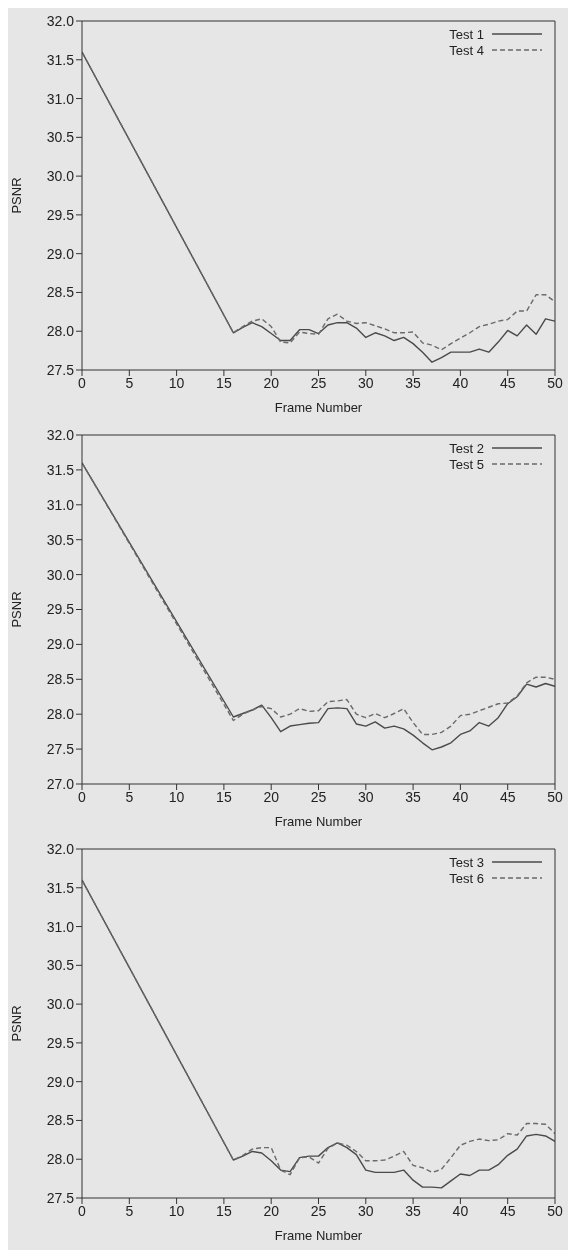  What do you see at coordinates (466, 50) in the screenshot?
I see `legend-label: Test 4` at bounding box center [466, 50].